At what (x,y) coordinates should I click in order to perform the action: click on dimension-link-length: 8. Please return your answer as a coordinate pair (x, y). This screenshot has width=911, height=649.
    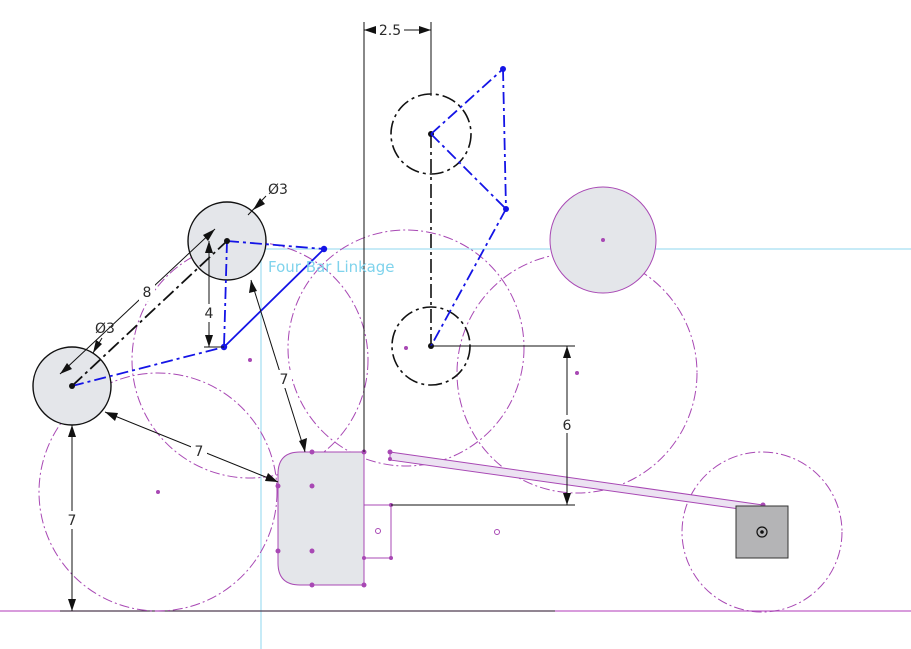
    Looking at the image, I should click on (137, 301).